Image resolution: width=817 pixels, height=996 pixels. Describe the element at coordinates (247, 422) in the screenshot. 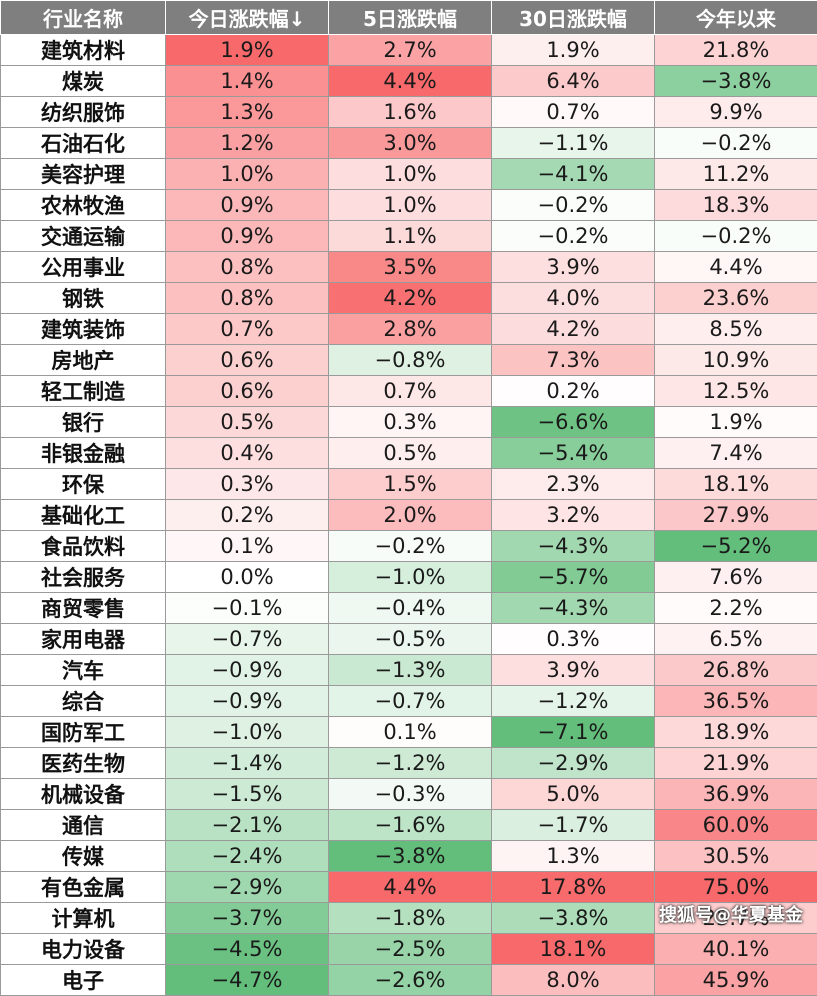

I see `today-change-cell: 0.5%` at that location.